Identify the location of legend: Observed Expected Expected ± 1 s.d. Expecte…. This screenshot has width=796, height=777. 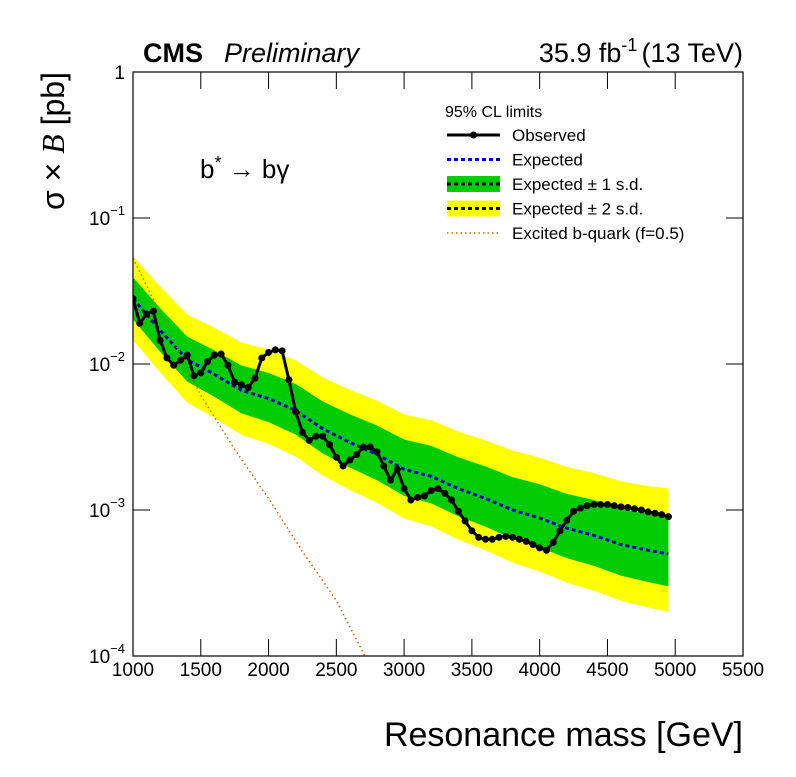
(565, 184).